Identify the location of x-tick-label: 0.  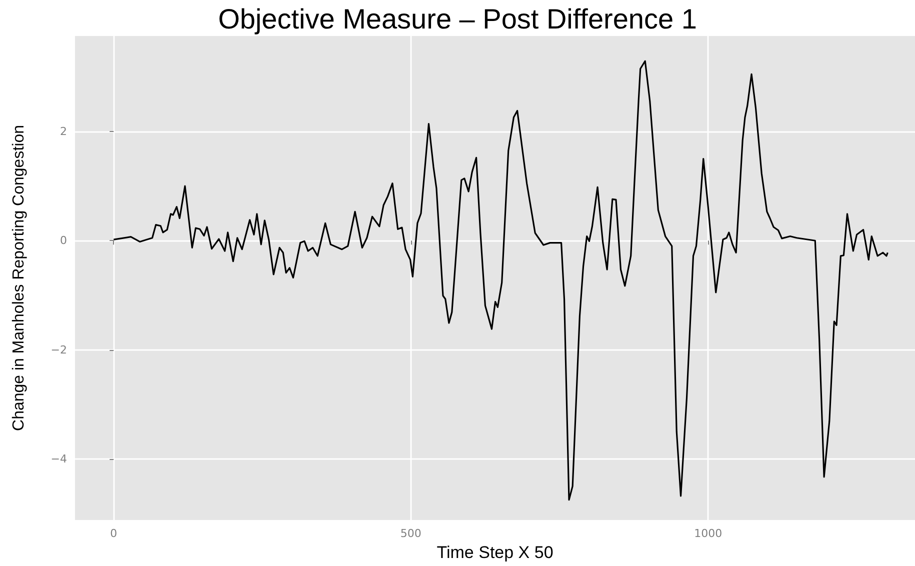
(114, 533).